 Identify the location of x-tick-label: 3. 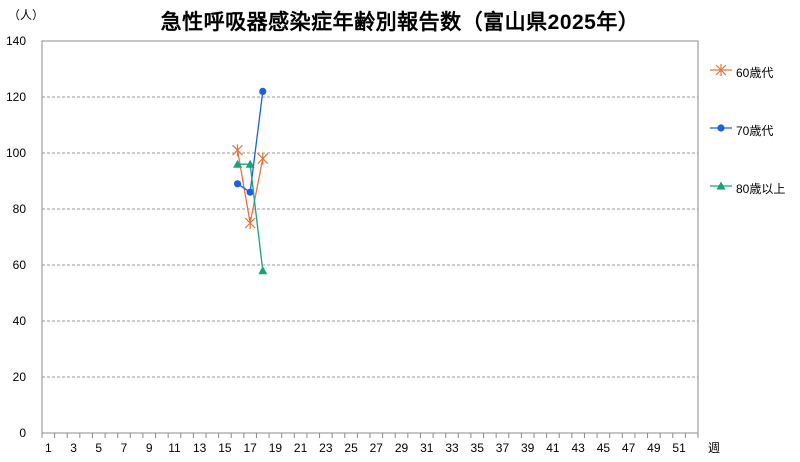
(73, 448).